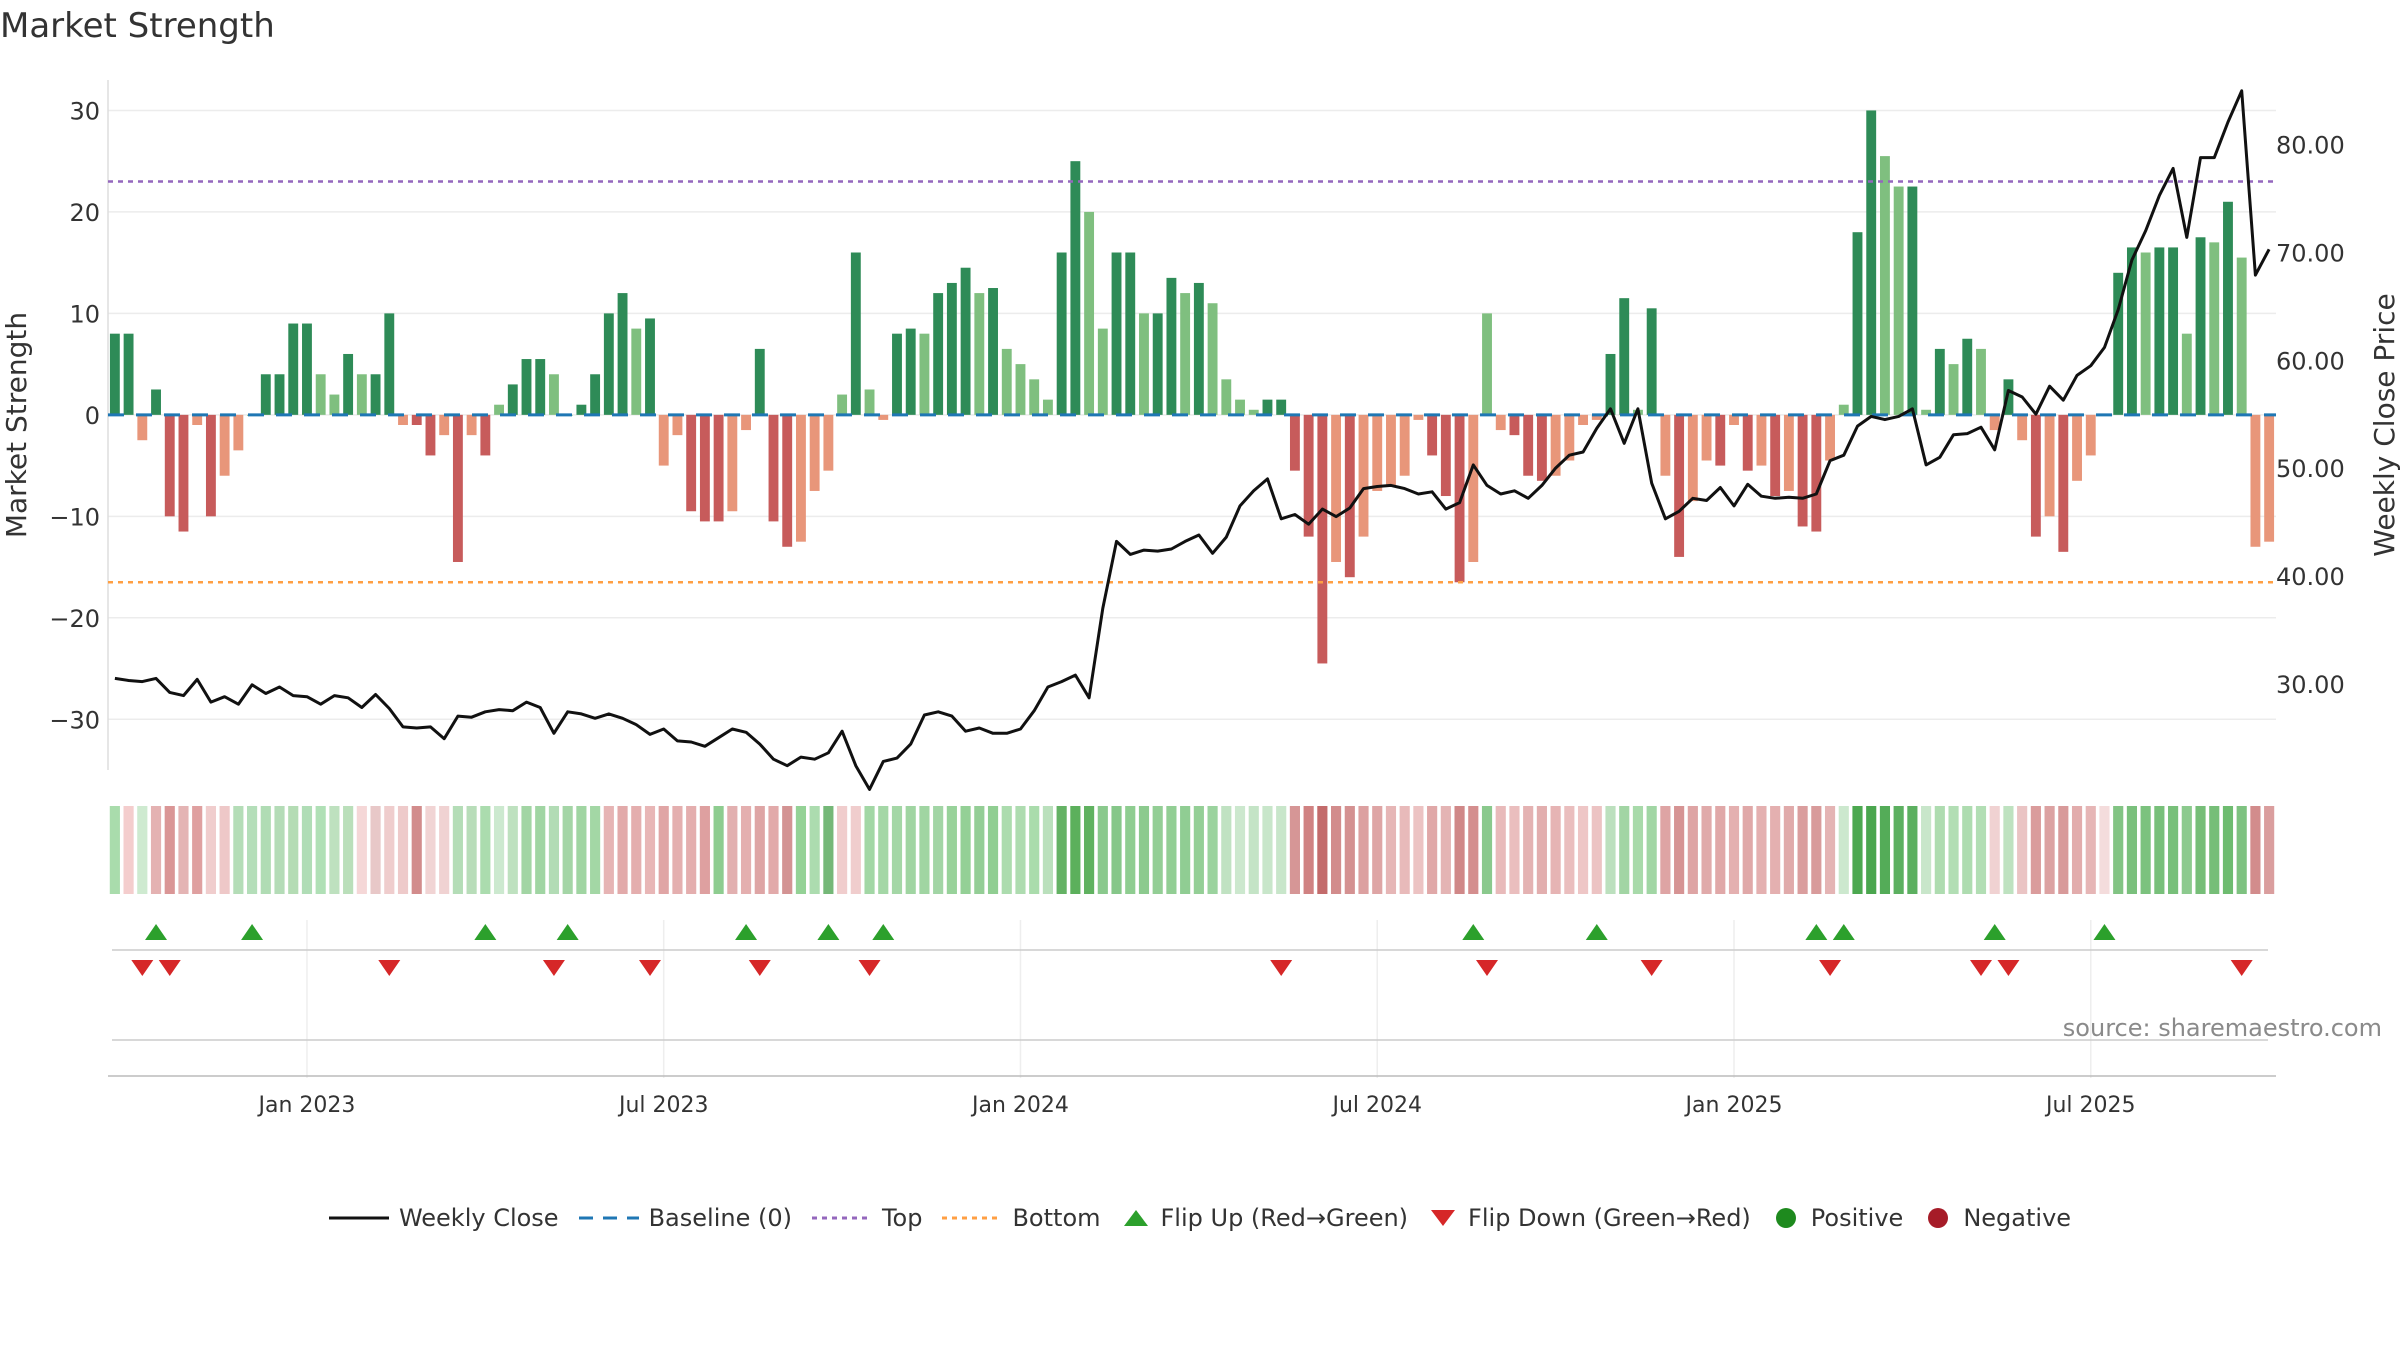  Describe the element at coordinates (2090, 1105) in the screenshot. I see `x-tick-label: Jul 2025` at that location.